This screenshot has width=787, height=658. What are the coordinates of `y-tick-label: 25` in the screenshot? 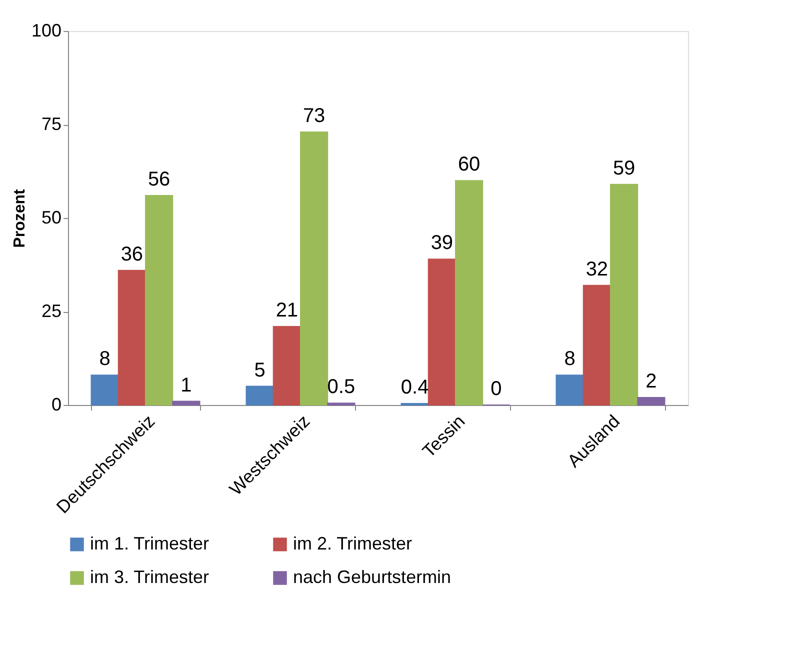 It's located at (51, 311).